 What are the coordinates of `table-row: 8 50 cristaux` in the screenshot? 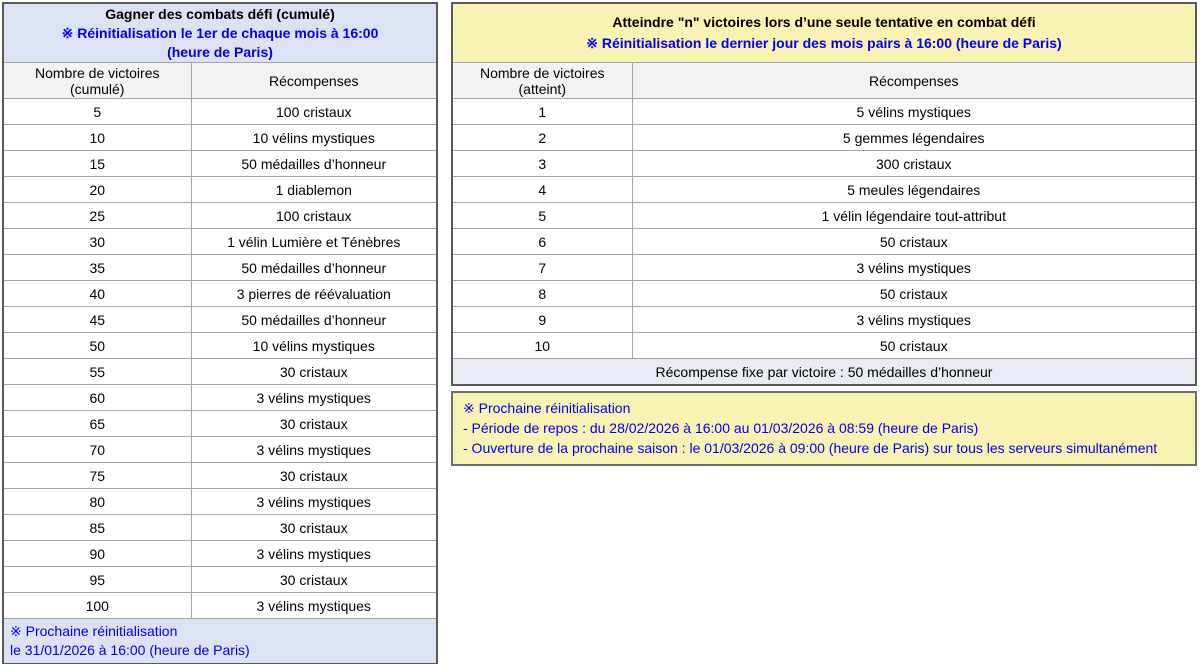 It's located at (824, 293).